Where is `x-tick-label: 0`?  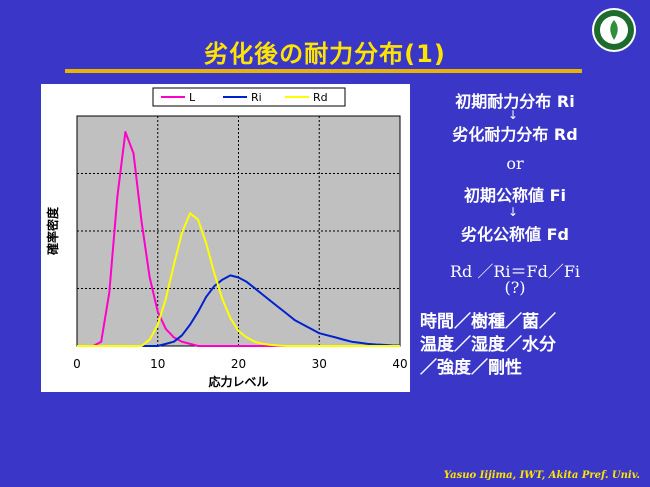 x-tick-label: 0 is located at coordinates (77, 364).